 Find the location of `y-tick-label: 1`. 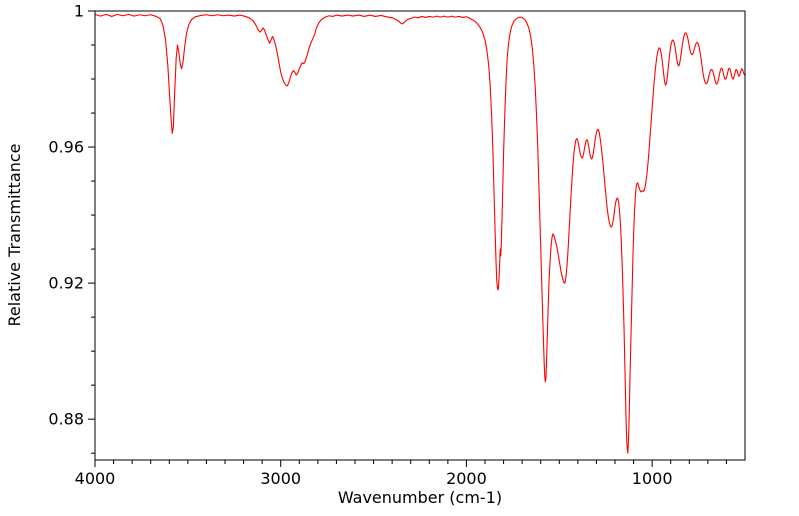

y-tick-label: 1 is located at coordinates (79, 11).